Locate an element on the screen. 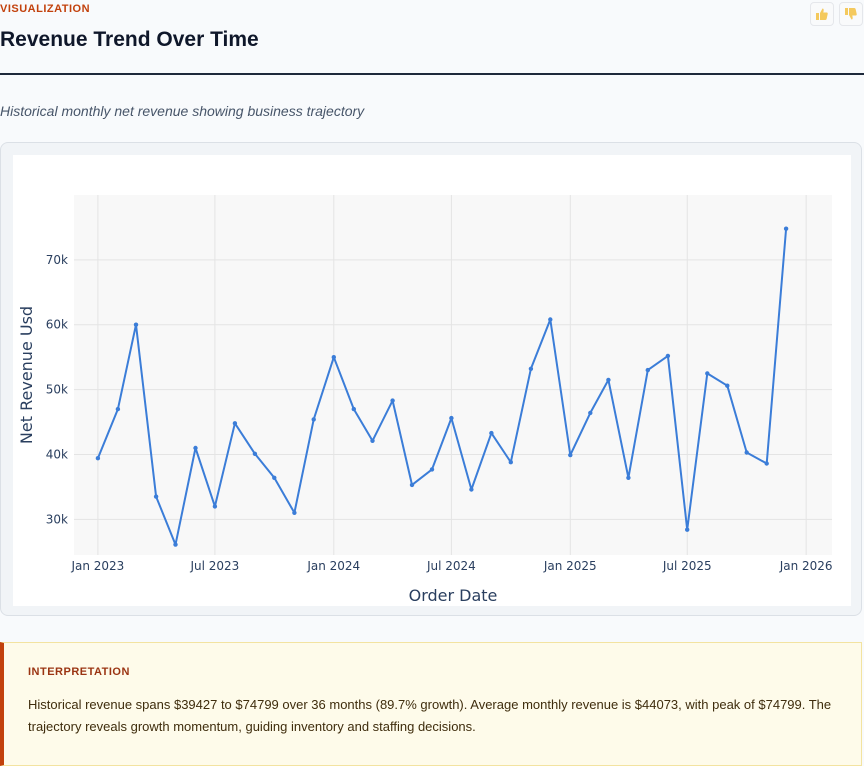 This screenshot has height=766, width=864. thumbs-down-icon is located at coordinates (851, 14).